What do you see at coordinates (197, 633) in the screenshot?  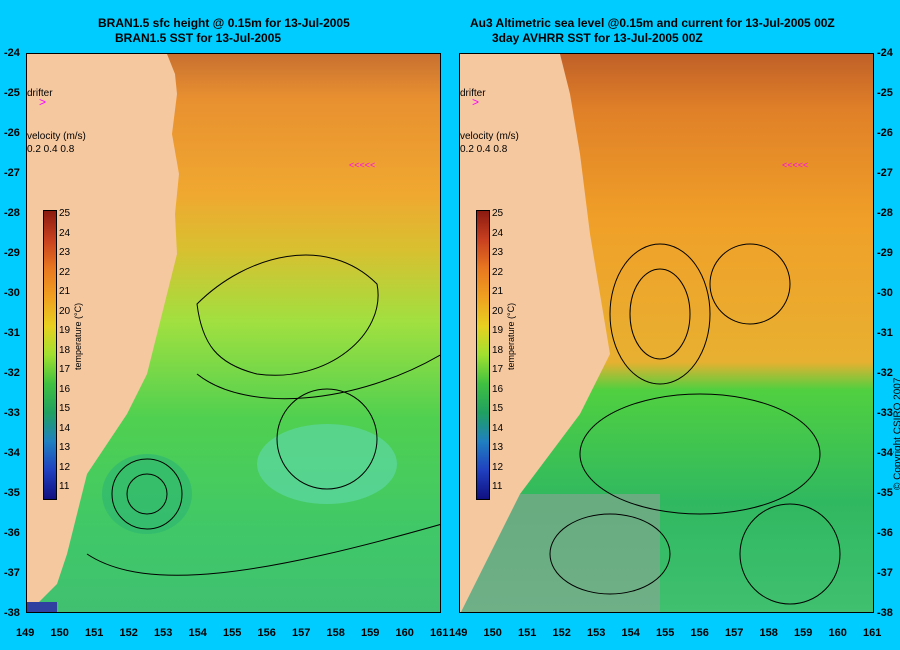 I see `longitude-tick-label: 154` at bounding box center [197, 633].